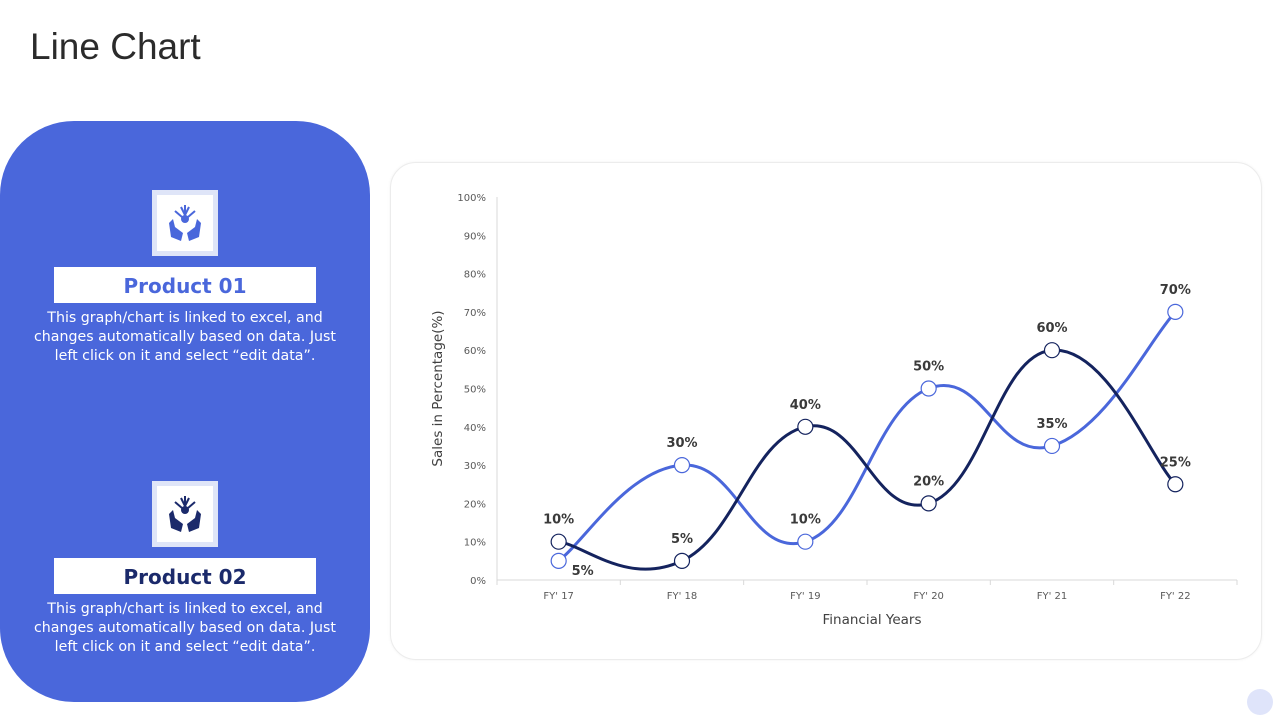 This screenshot has height=720, width=1280. Describe the element at coordinates (928, 481) in the screenshot. I see `data-label: 20%` at that location.